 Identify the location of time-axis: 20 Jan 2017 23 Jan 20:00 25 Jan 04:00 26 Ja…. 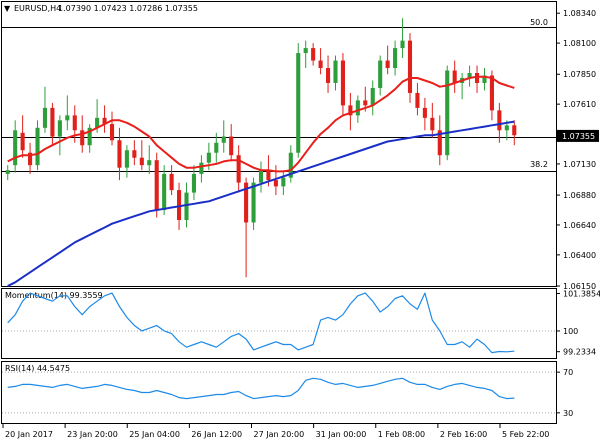
(275, 431).